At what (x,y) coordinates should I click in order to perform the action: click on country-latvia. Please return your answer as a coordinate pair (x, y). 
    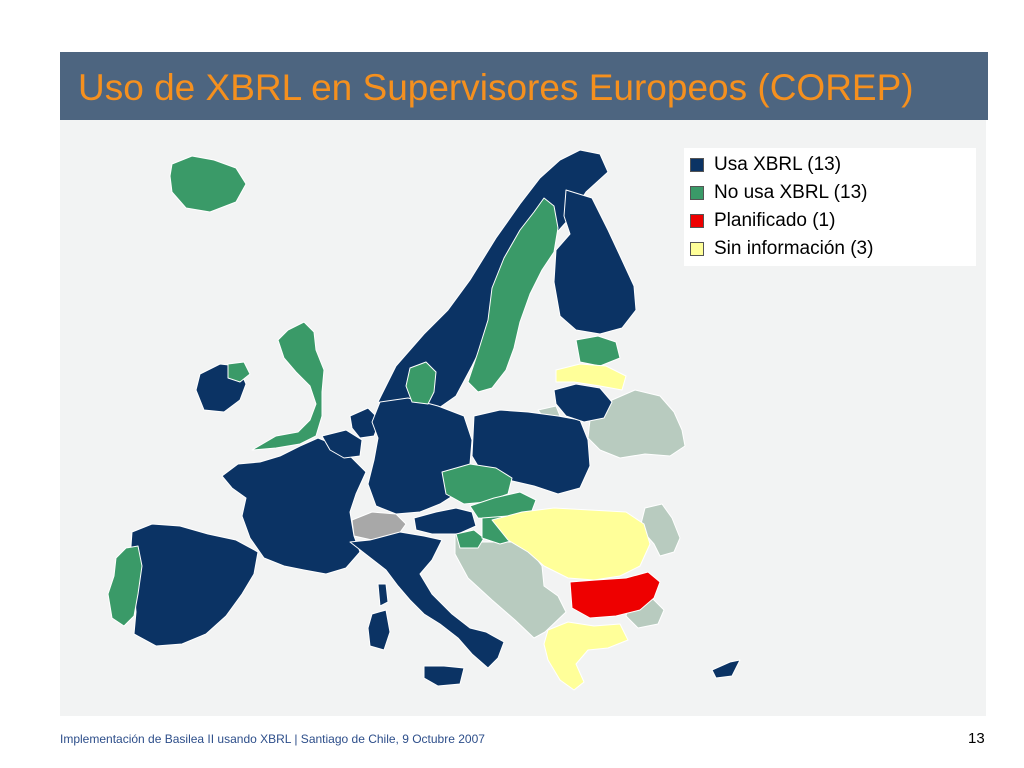
    Looking at the image, I should click on (591, 377).